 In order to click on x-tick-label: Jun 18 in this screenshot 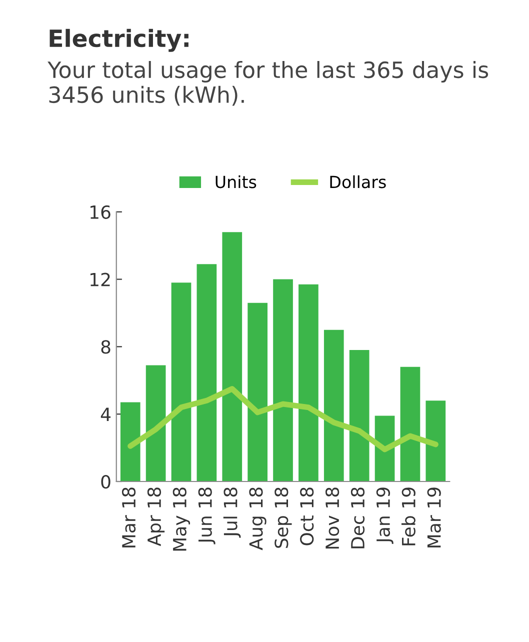, I will do `click(207, 516)`.